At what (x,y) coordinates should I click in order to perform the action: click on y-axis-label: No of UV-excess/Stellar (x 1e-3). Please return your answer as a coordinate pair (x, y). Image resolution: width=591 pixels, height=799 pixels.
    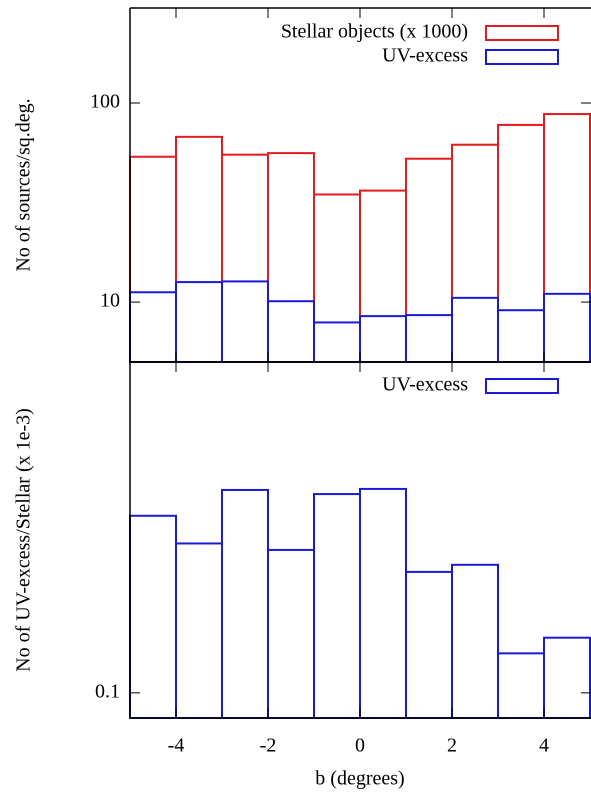
    Looking at the image, I should click on (24, 540).